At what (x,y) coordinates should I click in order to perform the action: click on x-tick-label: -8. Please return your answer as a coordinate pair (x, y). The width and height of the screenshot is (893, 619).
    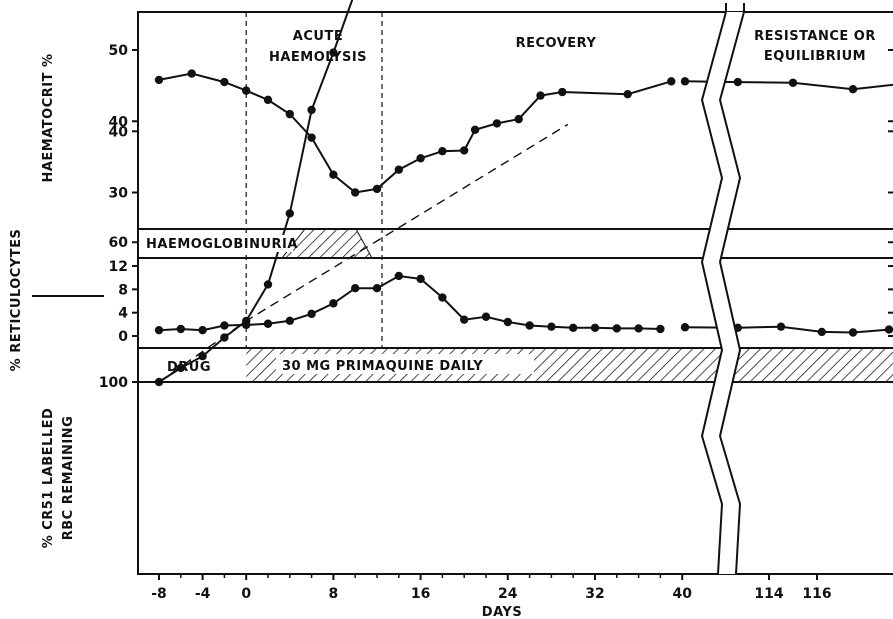
    Looking at the image, I should click on (159, 594).